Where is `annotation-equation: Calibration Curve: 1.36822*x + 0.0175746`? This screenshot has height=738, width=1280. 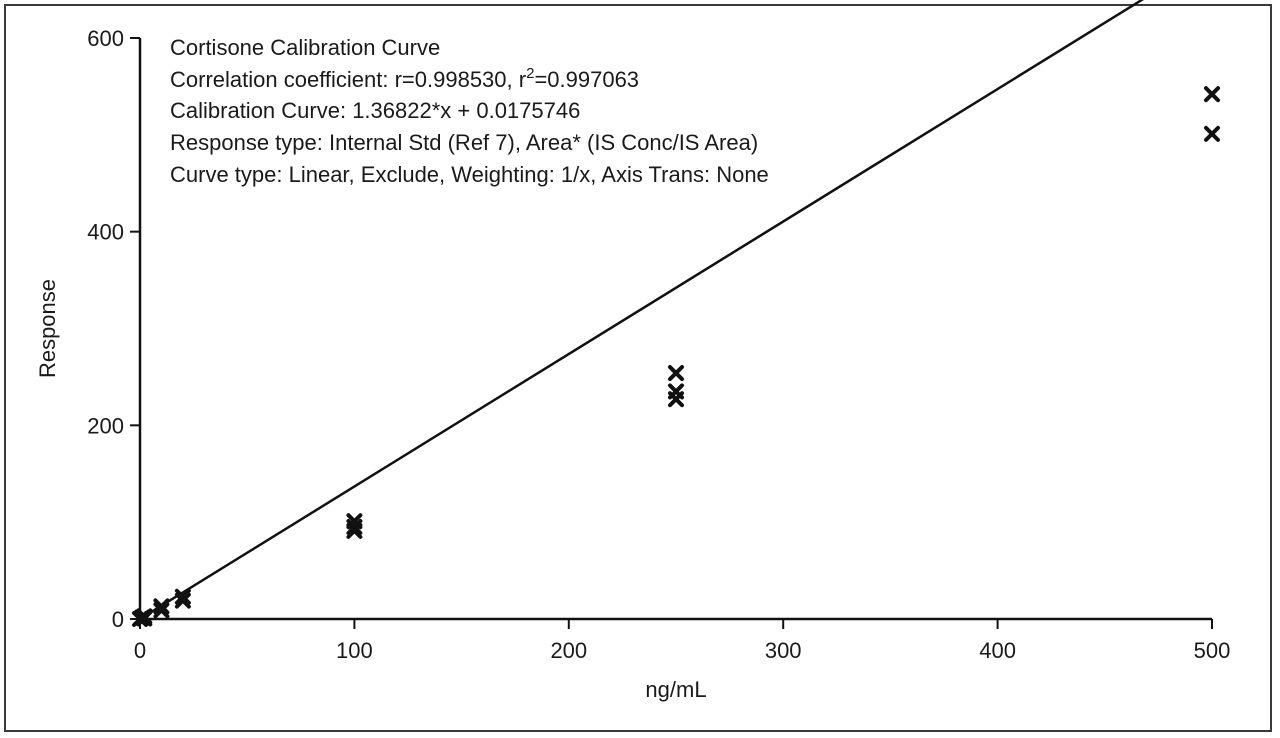
annotation-equation: Calibration Curve: 1.36822*x + 0.0175746 is located at coordinates (375, 110).